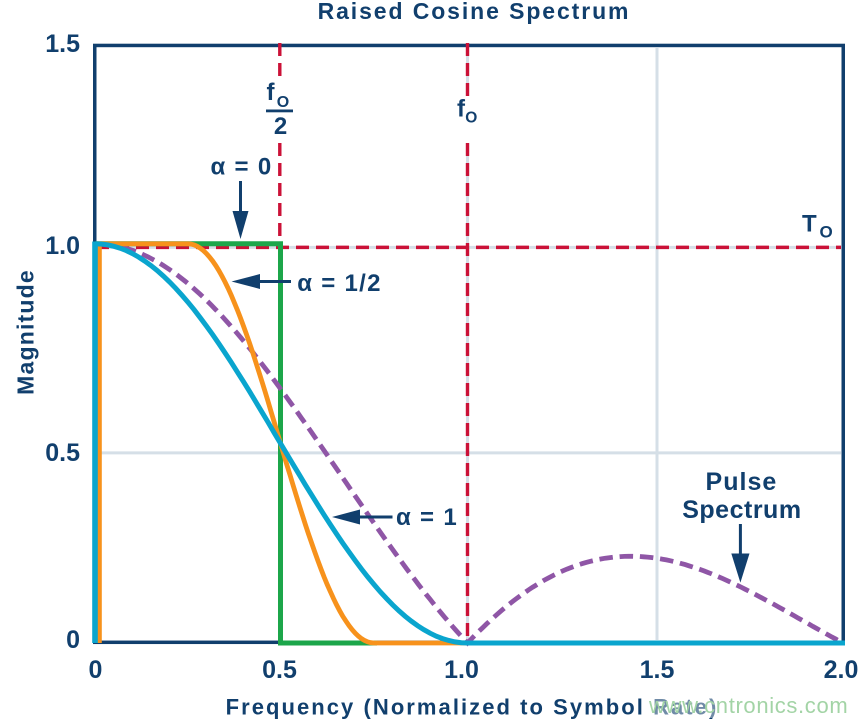 This screenshot has width=859, height=722. Describe the element at coordinates (742, 482) in the screenshot. I see `svg-text: Pulse` at that location.